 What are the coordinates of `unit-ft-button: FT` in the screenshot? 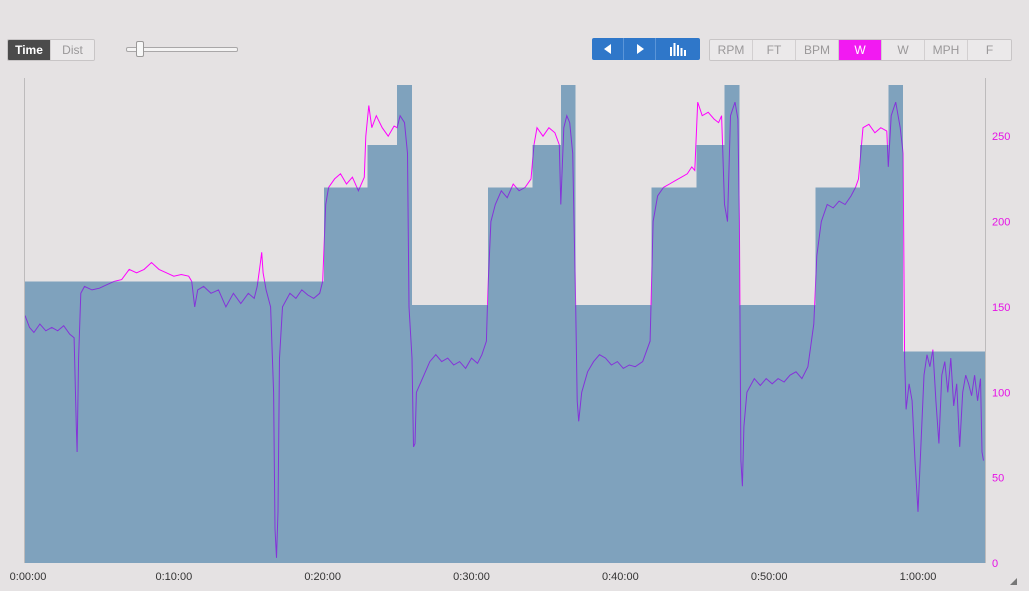 It's located at (774, 50).